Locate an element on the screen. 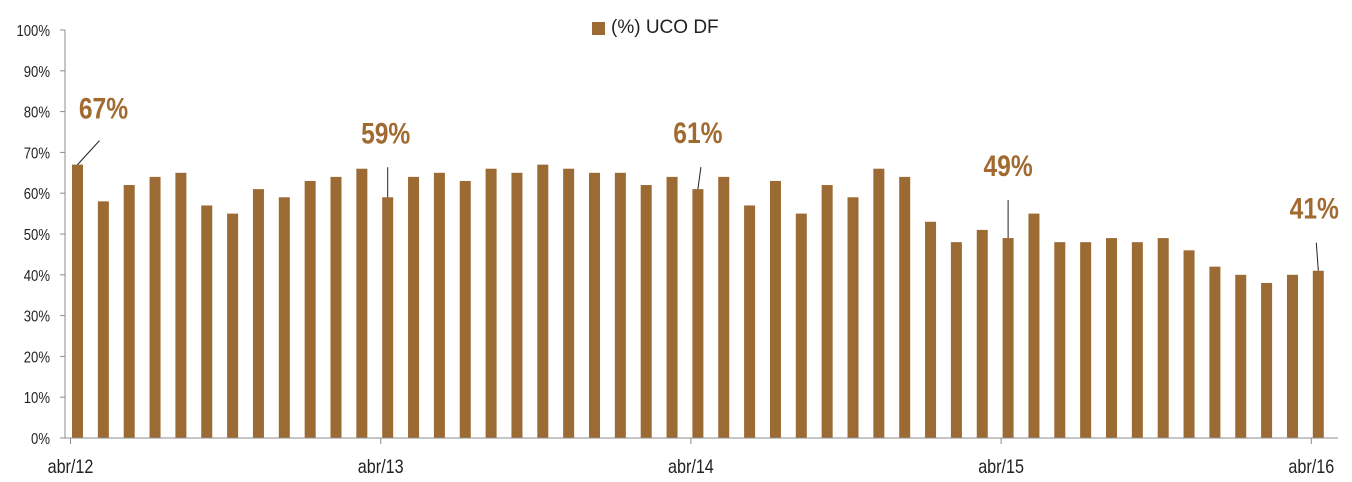 Image resolution: width=1352 pixels, height=482 pixels. y-tick-label: 30% is located at coordinates (37, 316).